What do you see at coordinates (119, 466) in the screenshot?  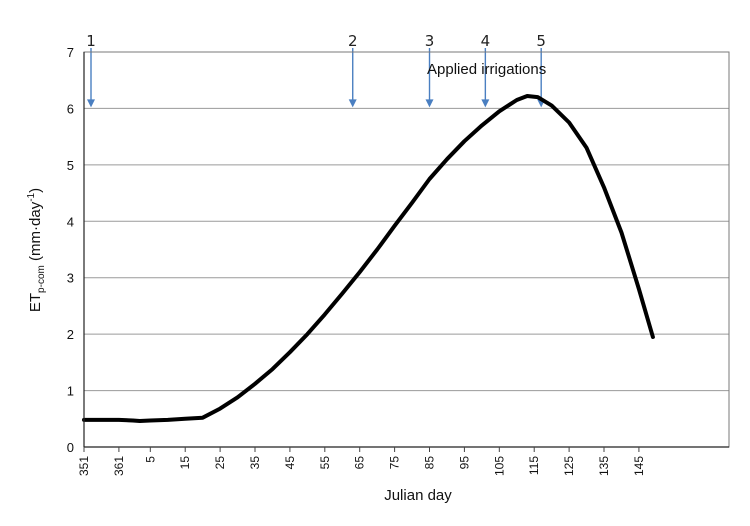 I see `x-tick-label: 361` at bounding box center [119, 466].